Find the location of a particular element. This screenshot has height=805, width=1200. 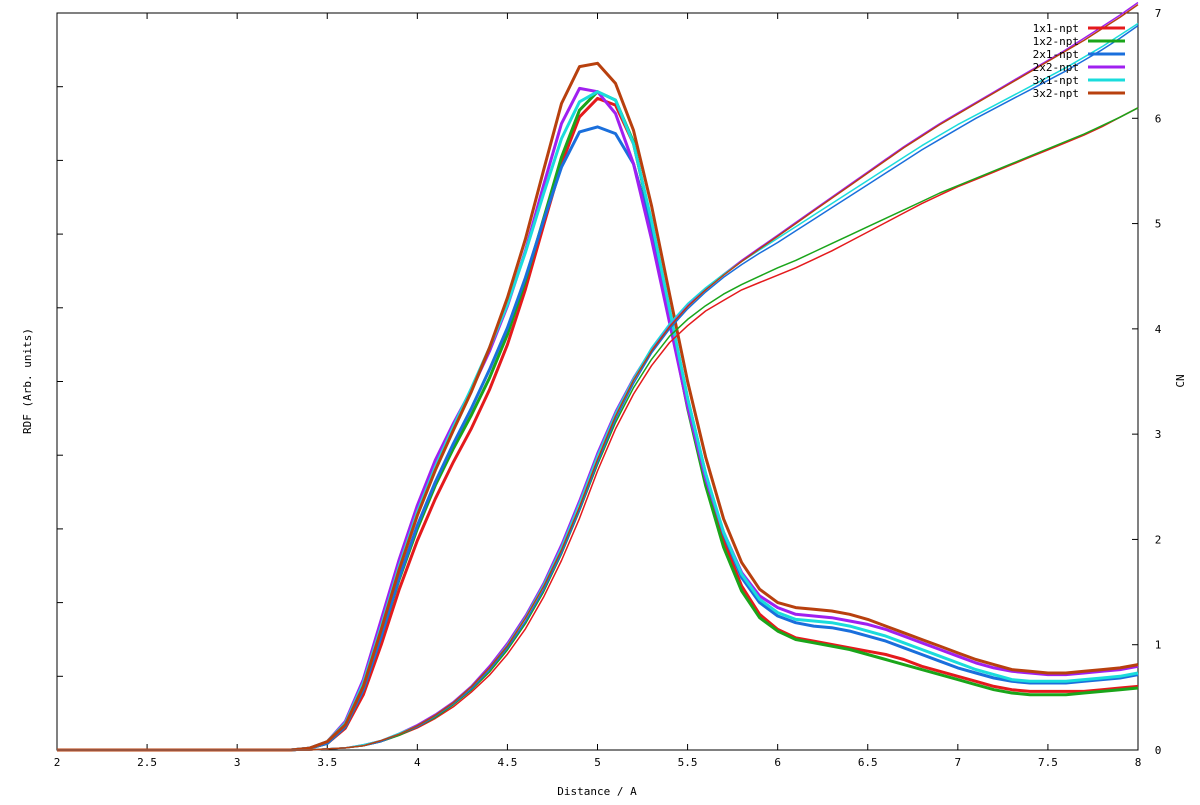

x-tick-label: 7.5 is located at coordinates (1048, 762).